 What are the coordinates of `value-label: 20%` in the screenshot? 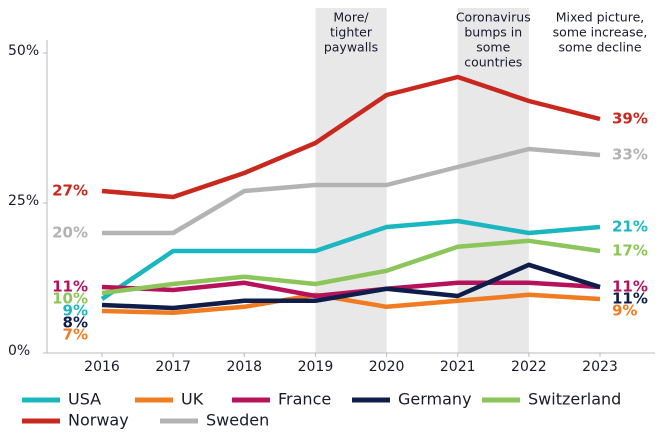 It's located at (70, 233).